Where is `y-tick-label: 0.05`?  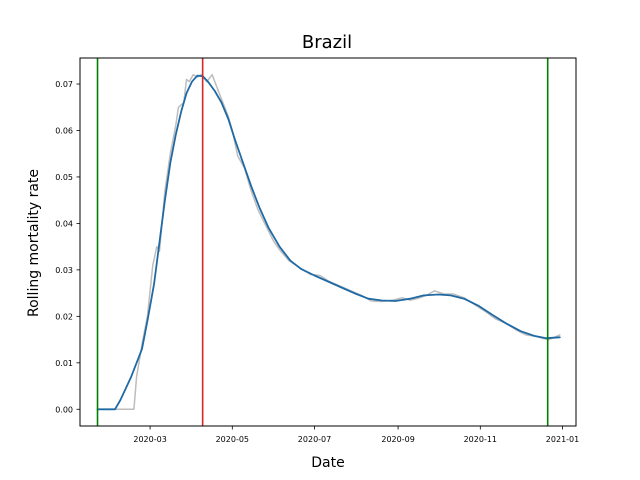 y-tick-label: 0.05 is located at coordinates (64, 177).